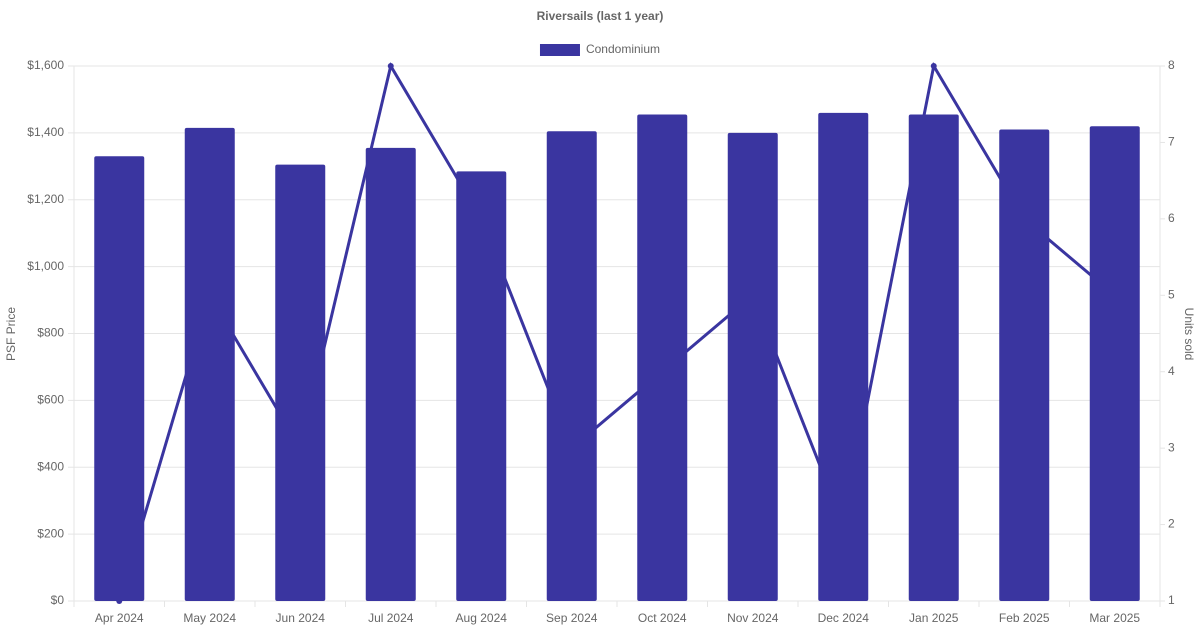 This screenshot has height=630, width=1200. Describe the element at coordinates (600, 16) in the screenshot. I see `chart-title: Riversails (last 1 year)` at that location.